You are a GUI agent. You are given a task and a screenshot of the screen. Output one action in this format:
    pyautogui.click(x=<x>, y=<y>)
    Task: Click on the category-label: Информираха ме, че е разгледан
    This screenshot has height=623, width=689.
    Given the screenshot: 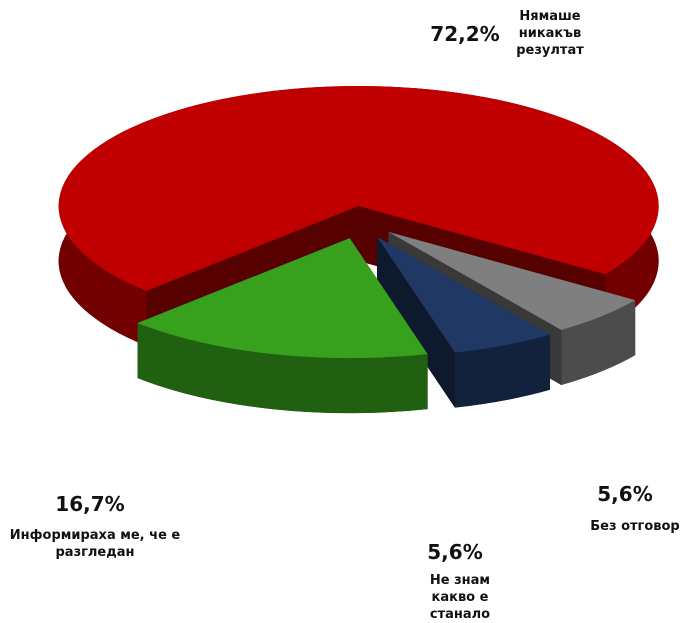 What is the action you would take?
    pyautogui.click(x=95, y=544)
    